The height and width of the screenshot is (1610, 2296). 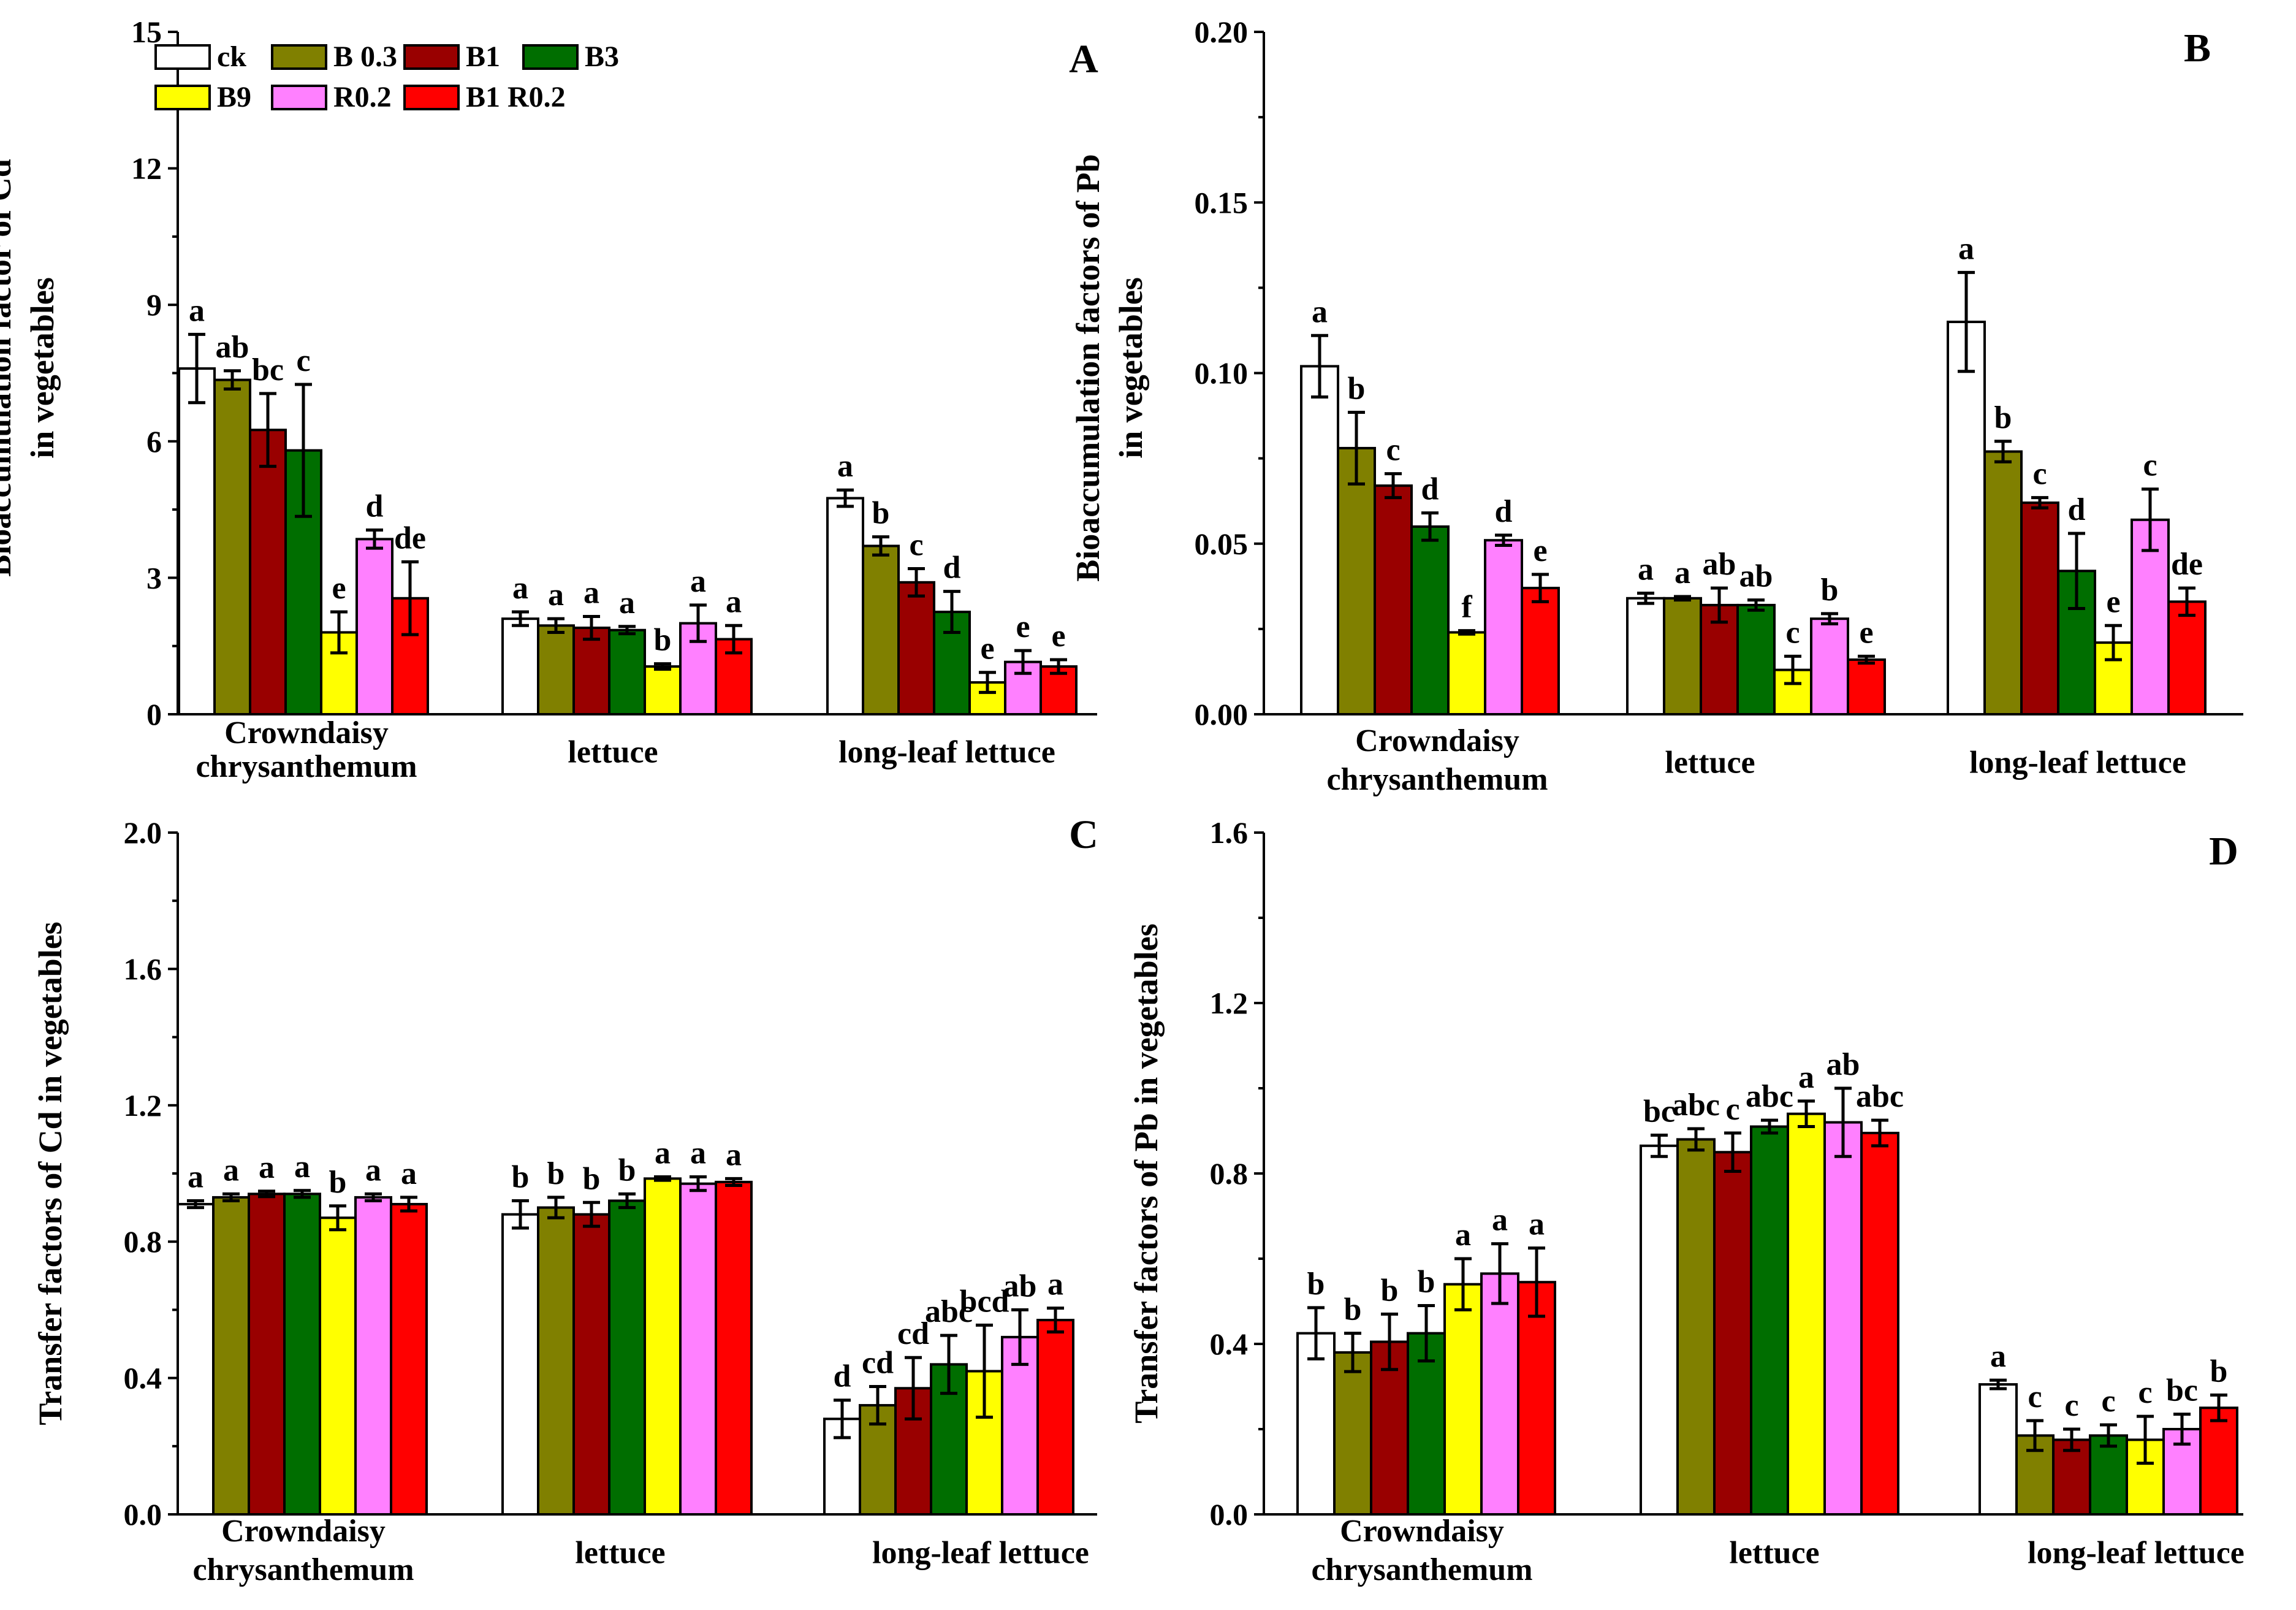 I want to click on panel-label: B, so click(x=2197, y=48).